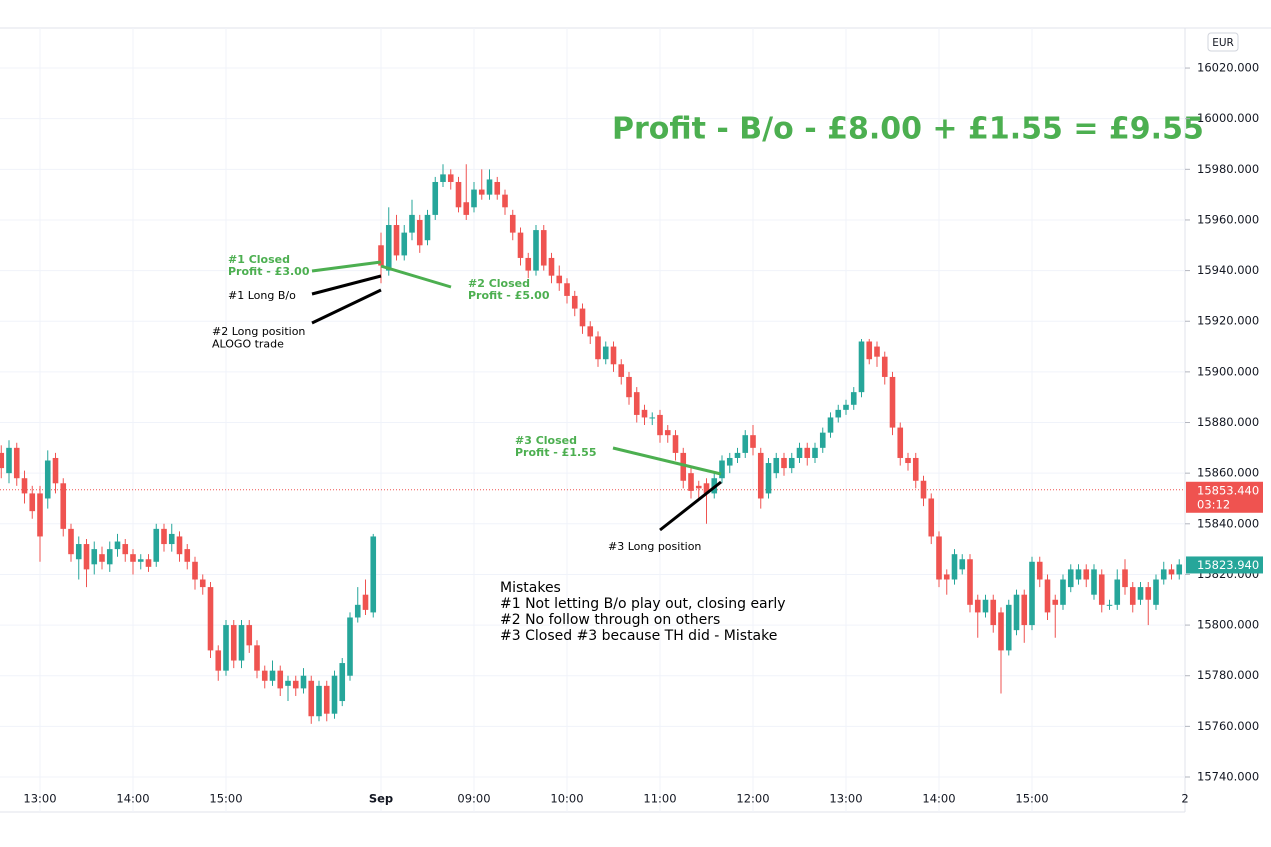 This screenshot has height=847, width=1271. Describe the element at coordinates (473, 799) in the screenshot. I see `x-tick-label: 09:00` at that location.